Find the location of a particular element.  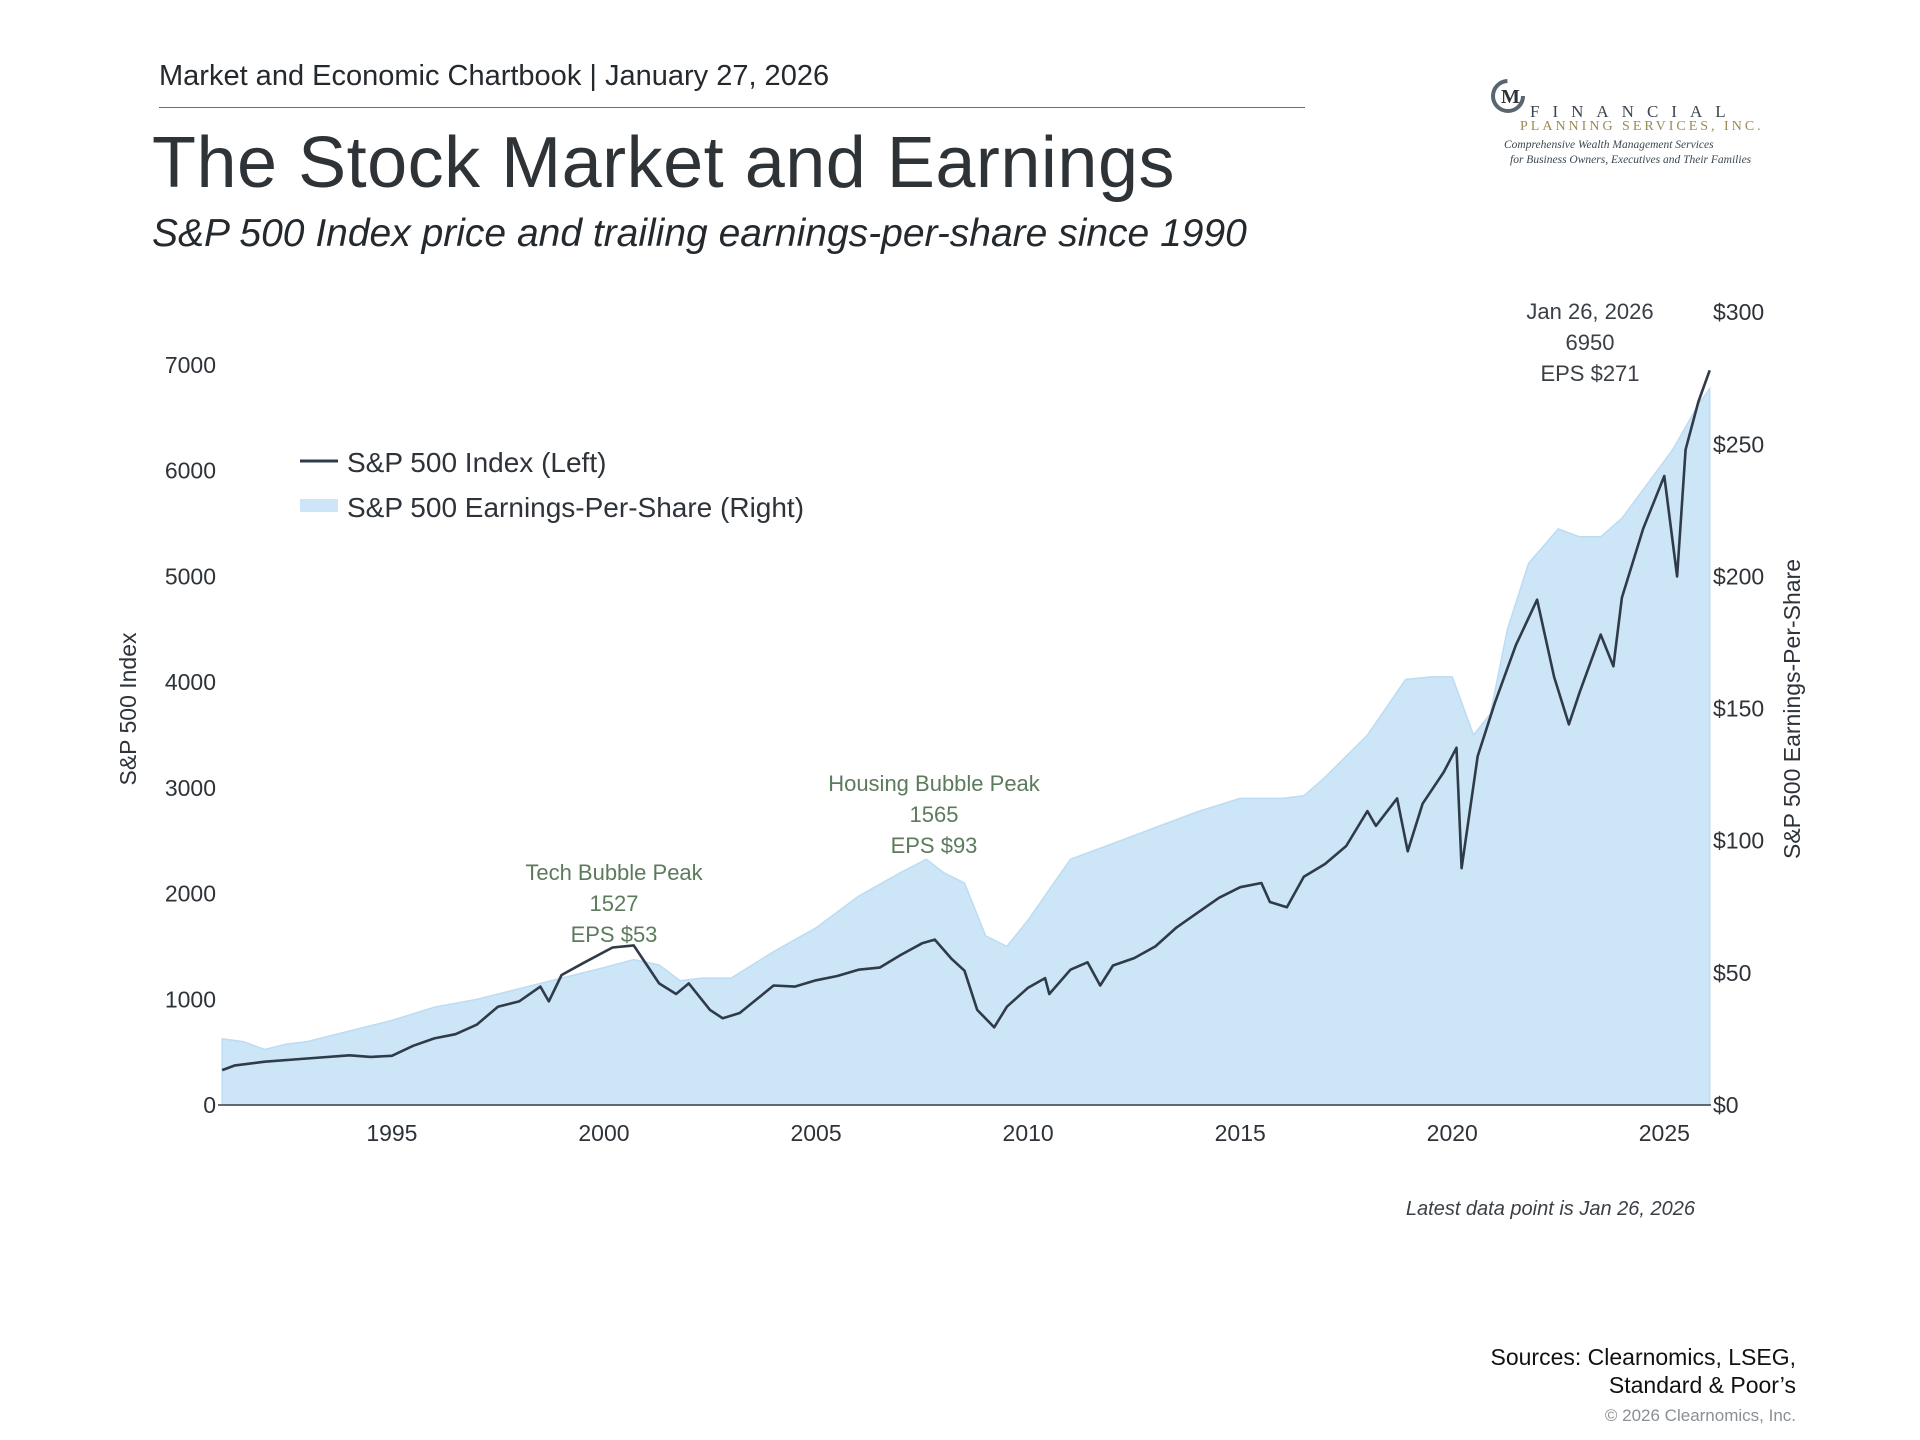

y-tick-label: 5000 is located at coordinates (190, 576).